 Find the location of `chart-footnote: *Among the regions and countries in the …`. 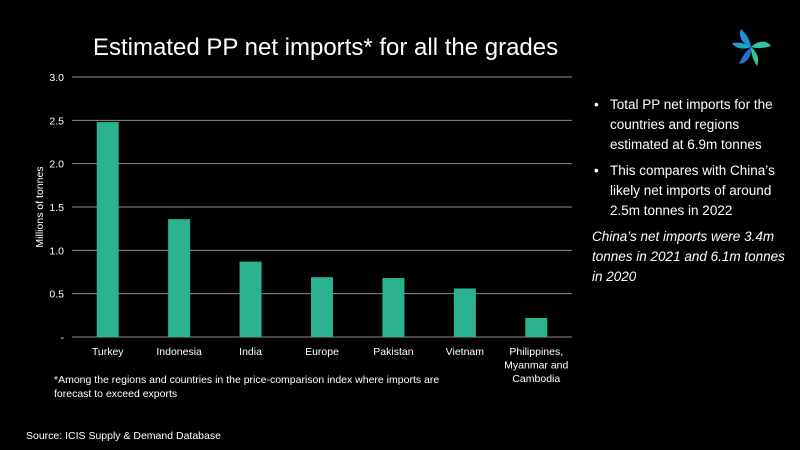

chart-footnote: *Among the regions and countries in the … is located at coordinates (247, 387).